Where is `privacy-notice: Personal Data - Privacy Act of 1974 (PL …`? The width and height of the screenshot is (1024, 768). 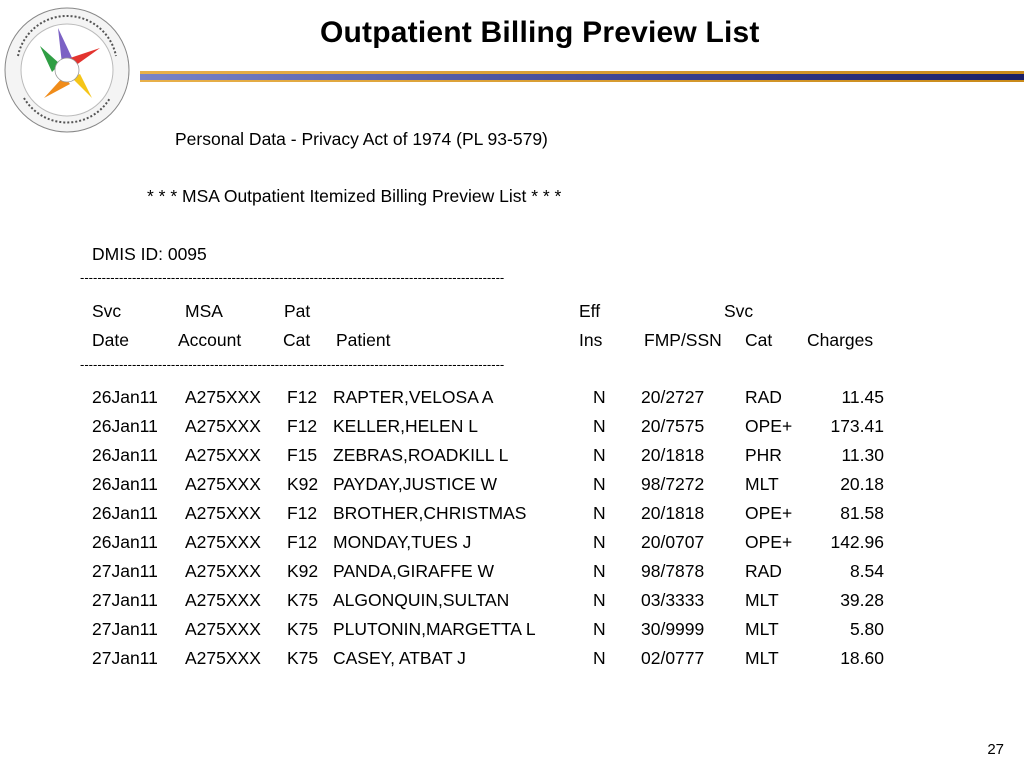 privacy-notice: Personal Data - Privacy Act of 1974 (PL … is located at coordinates (361, 139).